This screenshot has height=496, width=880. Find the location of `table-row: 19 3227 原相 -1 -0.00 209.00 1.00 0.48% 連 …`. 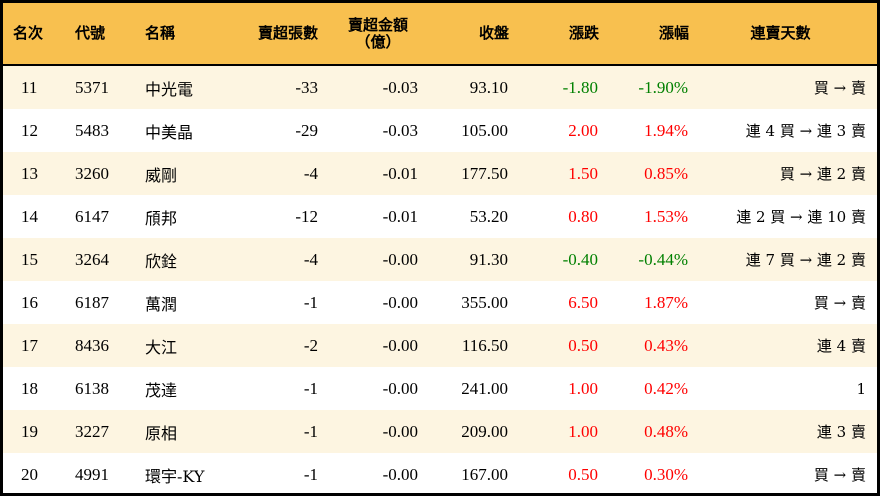

table-row: 19 3227 原相 -1 -0.00 209.00 1.00 0.48% 連 … is located at coordinates (440, 431).